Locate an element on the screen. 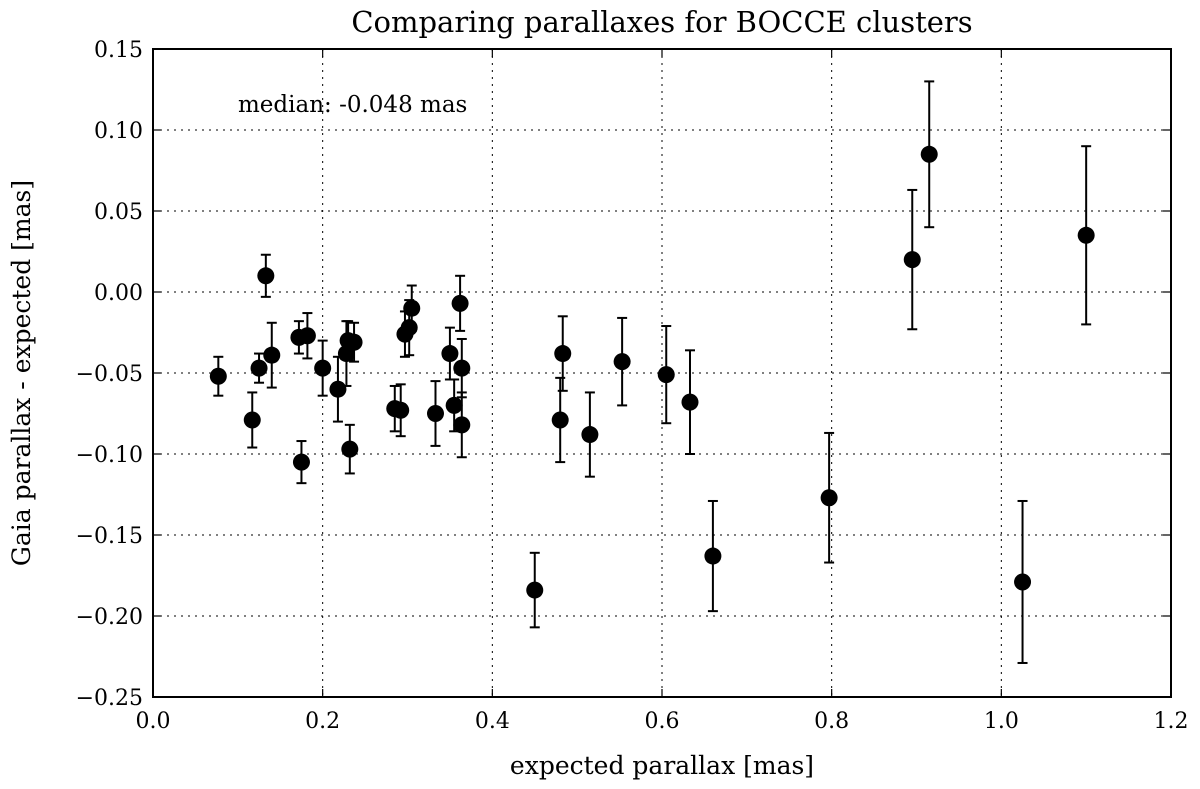 The height and width of the screenshot is (789, 1200). x-tick-label: 0.8 is located at coordinates (831, 721).